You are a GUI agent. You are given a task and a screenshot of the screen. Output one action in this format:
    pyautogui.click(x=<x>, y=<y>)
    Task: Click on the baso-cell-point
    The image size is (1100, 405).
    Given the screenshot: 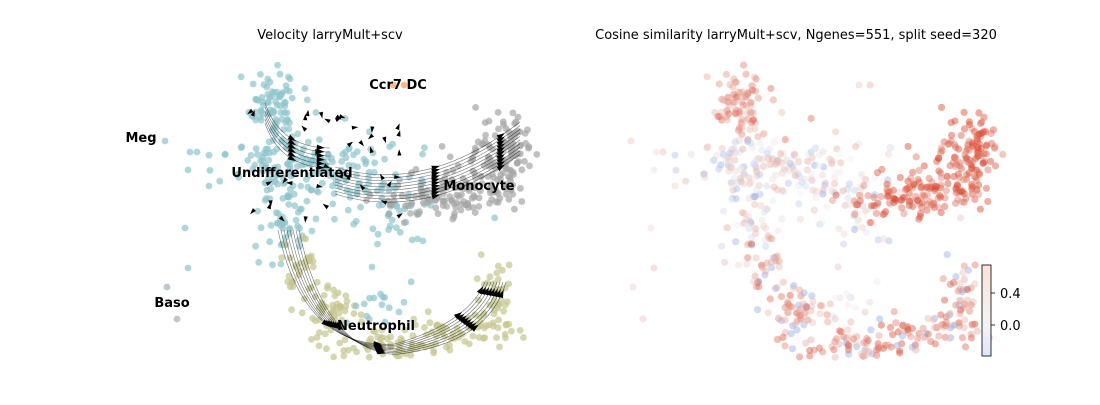 What is the action you would take?
    pyautogui.click(x=167, y=287)
    